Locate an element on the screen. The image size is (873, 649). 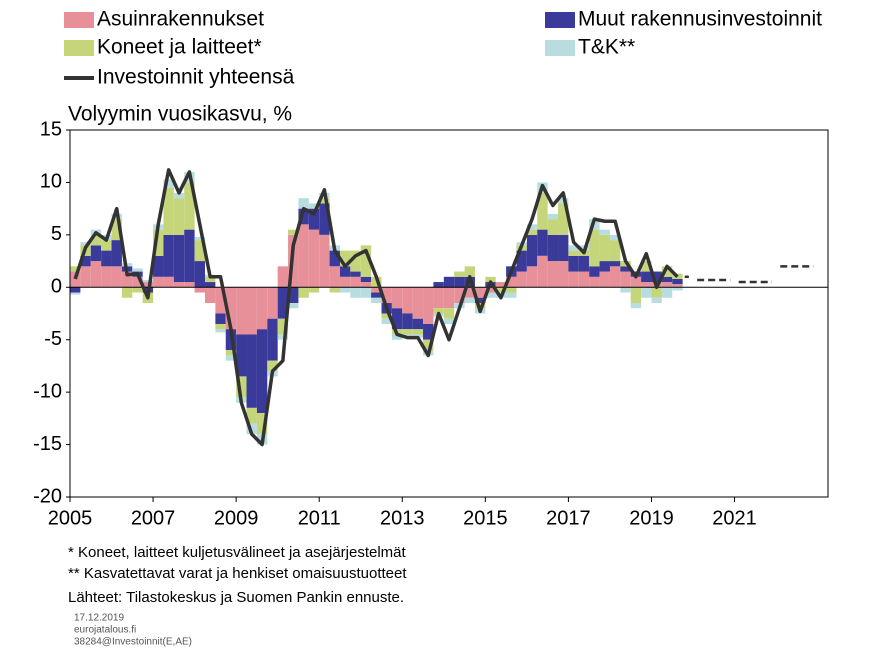
y-axis-title: Volyymin vuosikasvu, % is located at coordinates (180, 114).